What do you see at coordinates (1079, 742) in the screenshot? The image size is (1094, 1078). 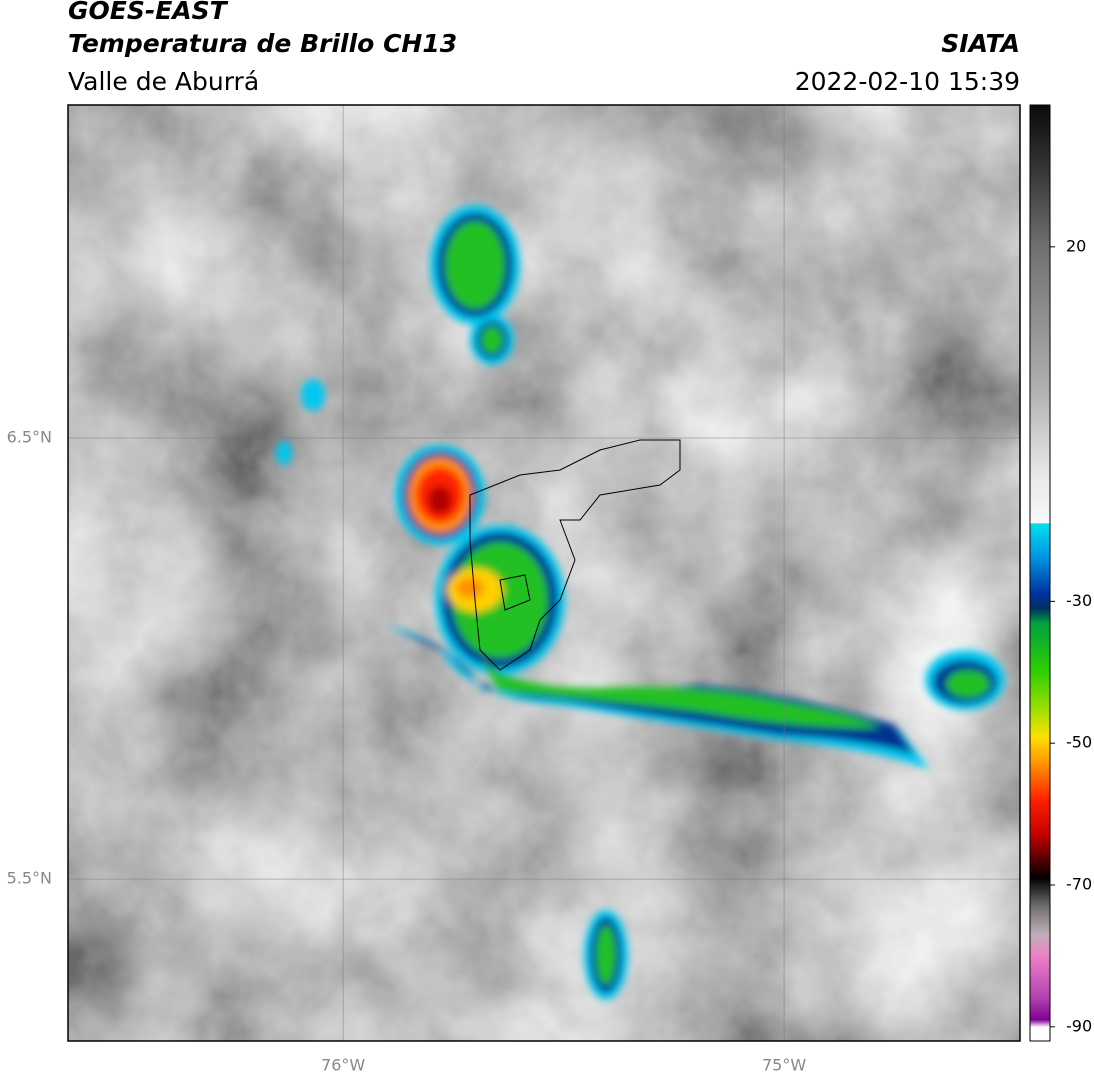 I see `colorbar-tick-label: -50` at bounding box center [1079, 742].